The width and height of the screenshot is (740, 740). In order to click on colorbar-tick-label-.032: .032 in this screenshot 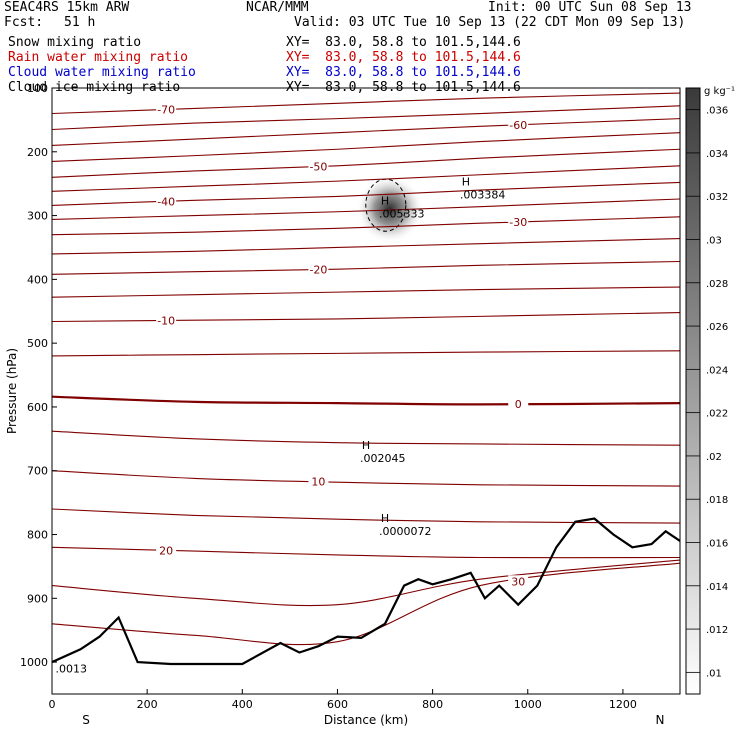, I will do `click(717, 197)`.